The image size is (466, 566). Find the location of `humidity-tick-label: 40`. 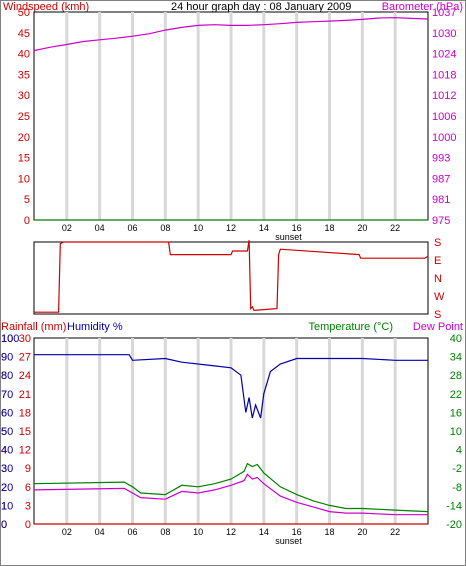

humidity-tick-label: 40 is located at coordinates (7, 451).